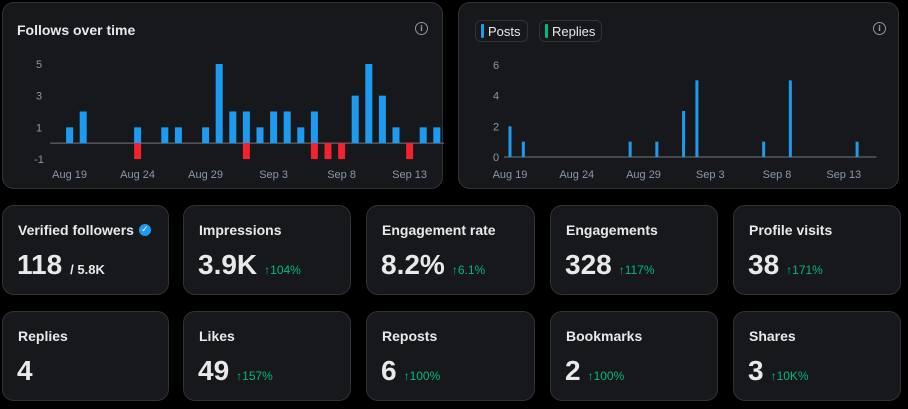 Image resolution: width=908 pixels, height=409 pixels. I want to click on stat-row: 3 ↑10K%, so click(778, 371).